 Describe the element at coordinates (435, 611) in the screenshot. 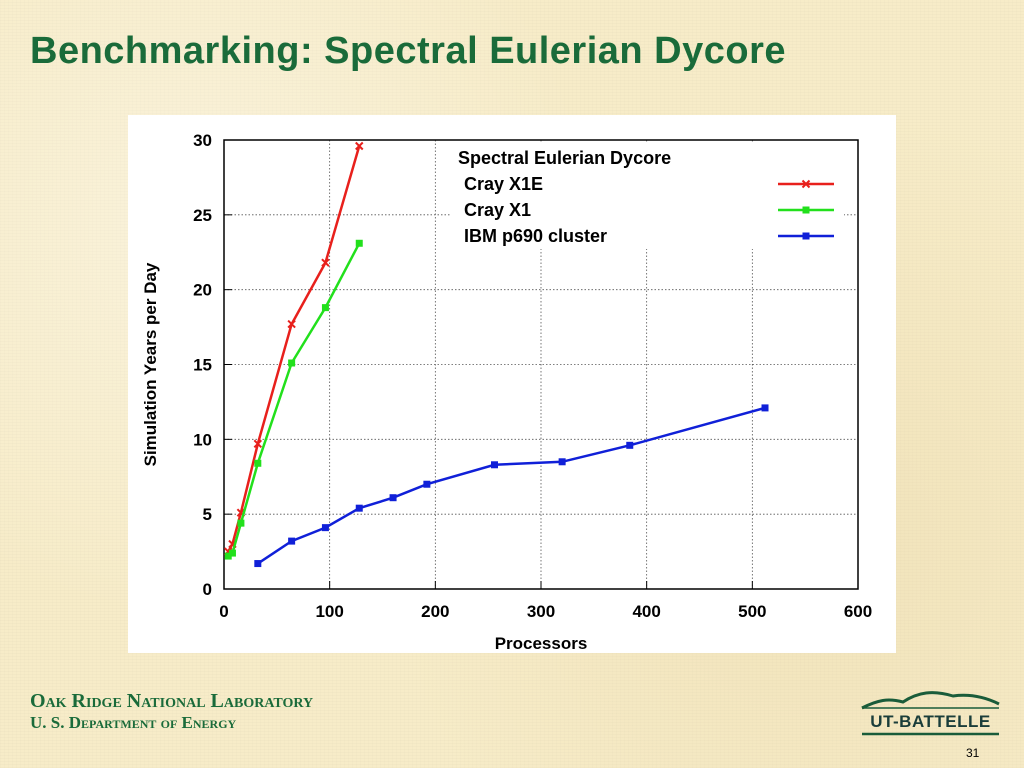

I see `x-tick-label: 200` at that location.